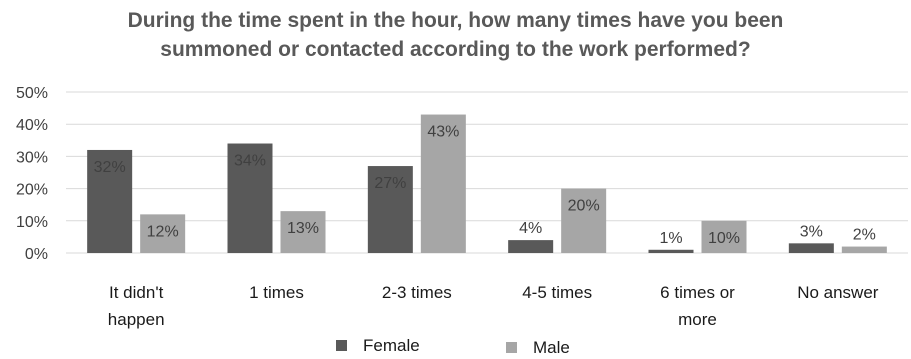  Describe the element at coordinates (32, 93) in the screenshot. I see `y-tick-label: 50%` at that location.